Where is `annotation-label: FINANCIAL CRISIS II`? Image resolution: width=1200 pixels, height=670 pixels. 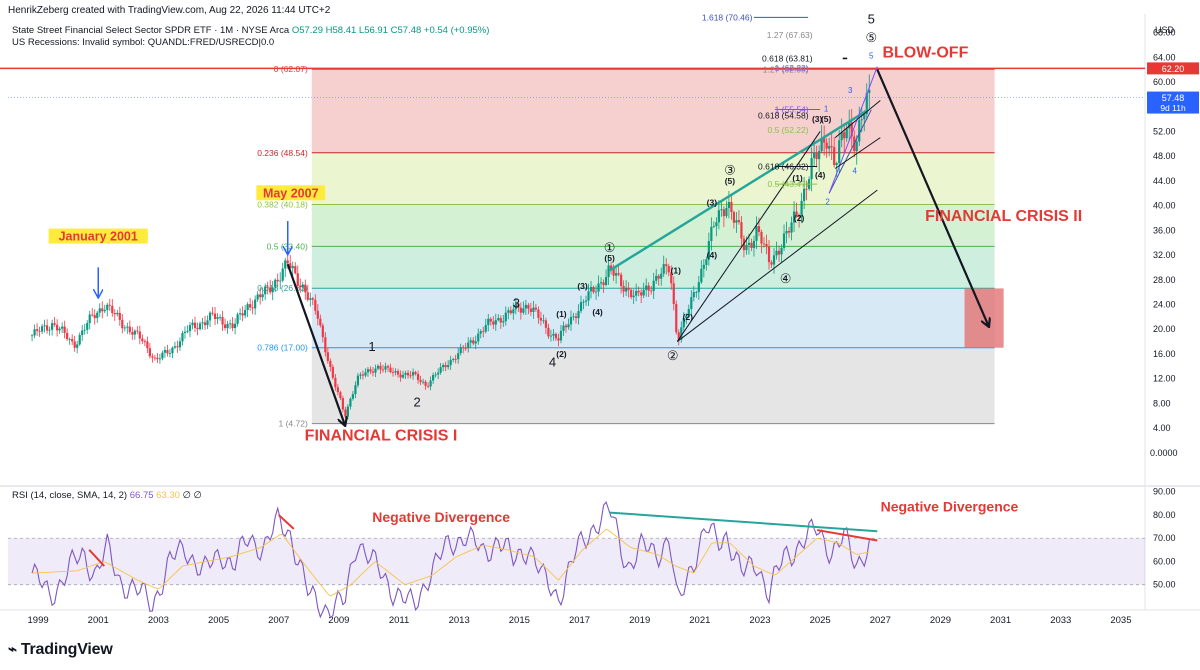
annotation-label: FINANCIAL CRISIS II is located at coordinates (1003, 216).